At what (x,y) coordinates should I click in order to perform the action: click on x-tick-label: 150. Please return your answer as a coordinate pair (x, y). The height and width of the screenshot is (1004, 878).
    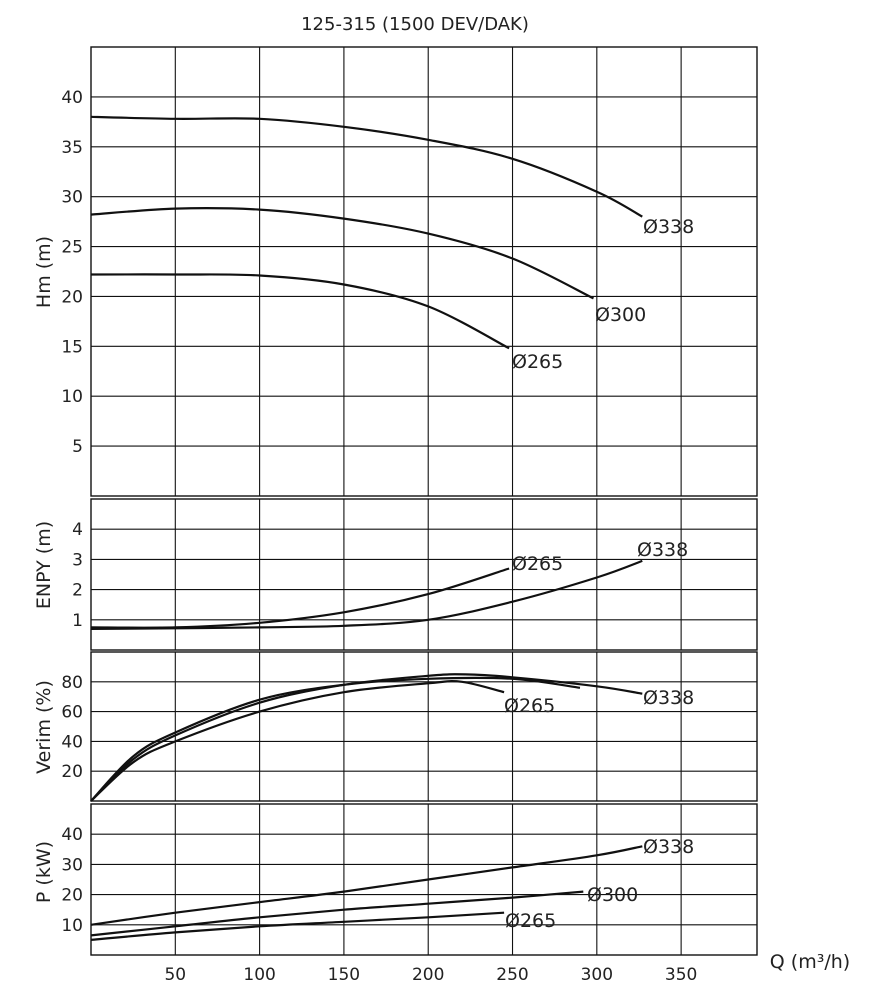
    Looking at the image, I should click on (344, 975).